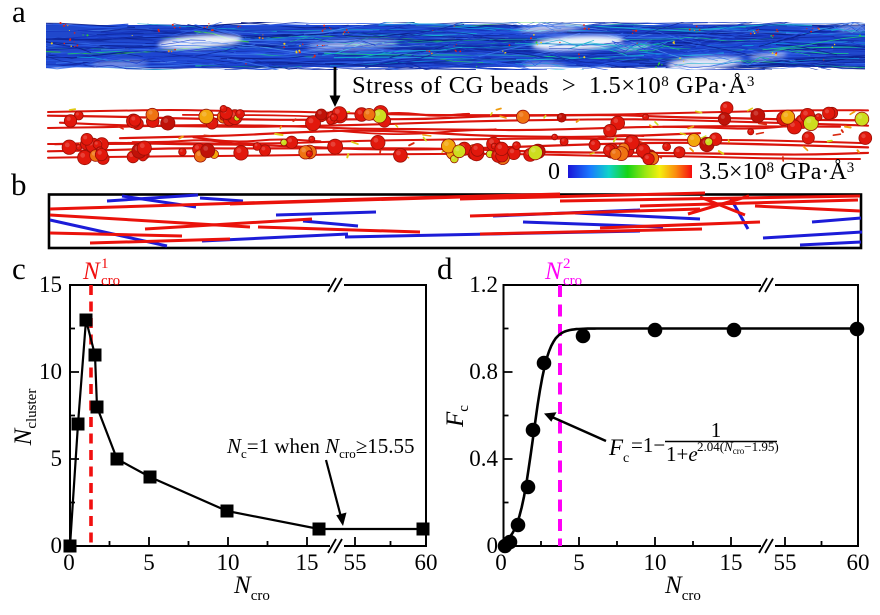 The height and width of the screenshot is (615, 880). Describe the element at coordinates (553, 85) in the screenshot. I see `svg-text:Stress of CG beads > 1.5×108 G: Stress of CG beads > 1.5×108 GPa·Å3` at that location.